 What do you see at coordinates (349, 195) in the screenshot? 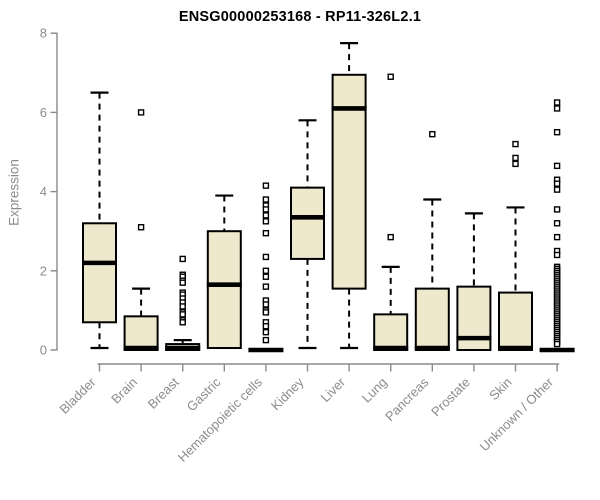
I see `boxplot-liver` at bounding box center [349, 195].